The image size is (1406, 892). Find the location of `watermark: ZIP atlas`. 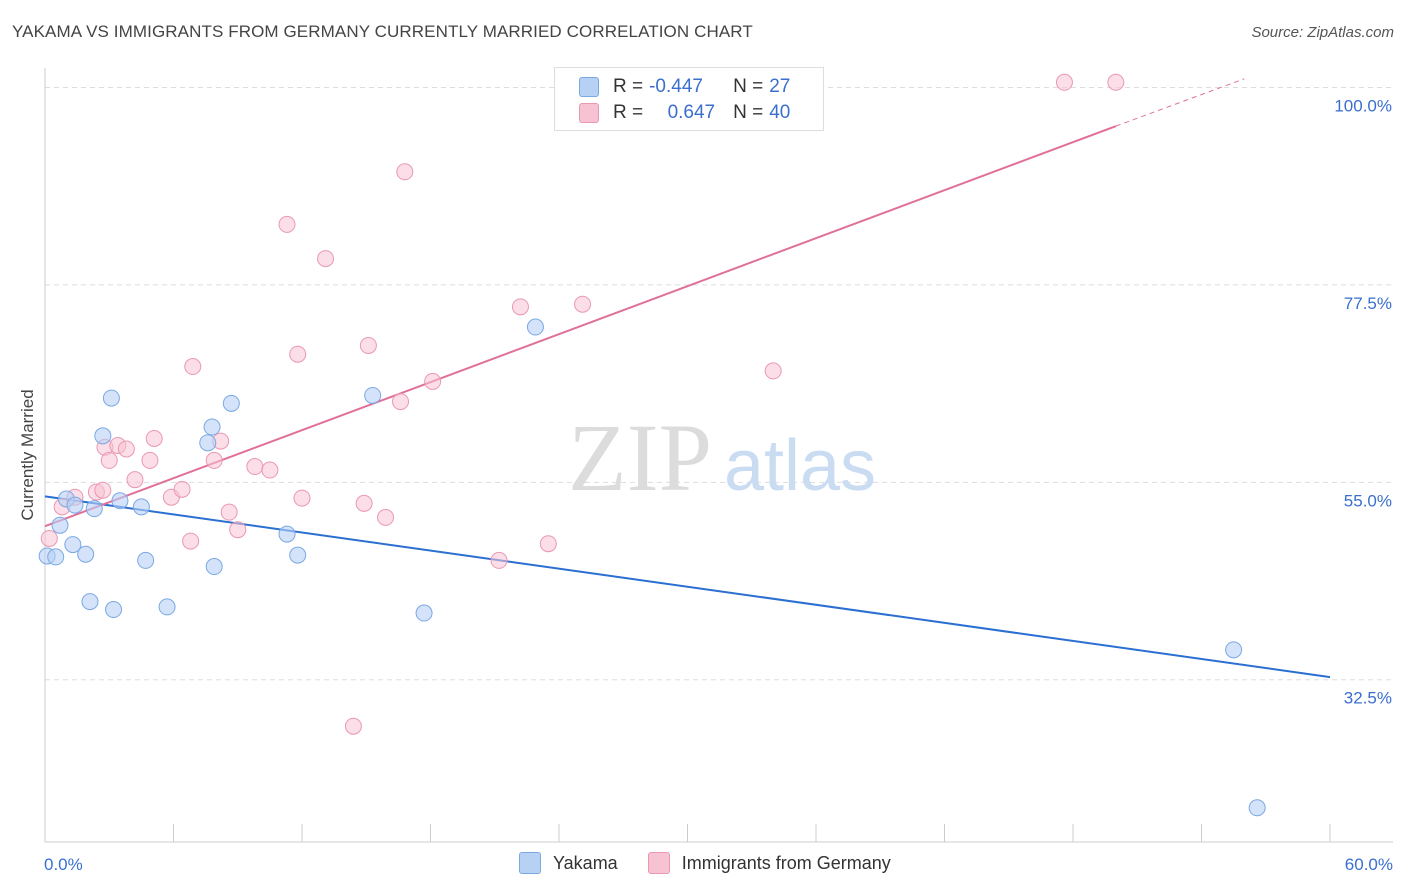

watermark: ZIP atlas is located at coordinates (722, 457).